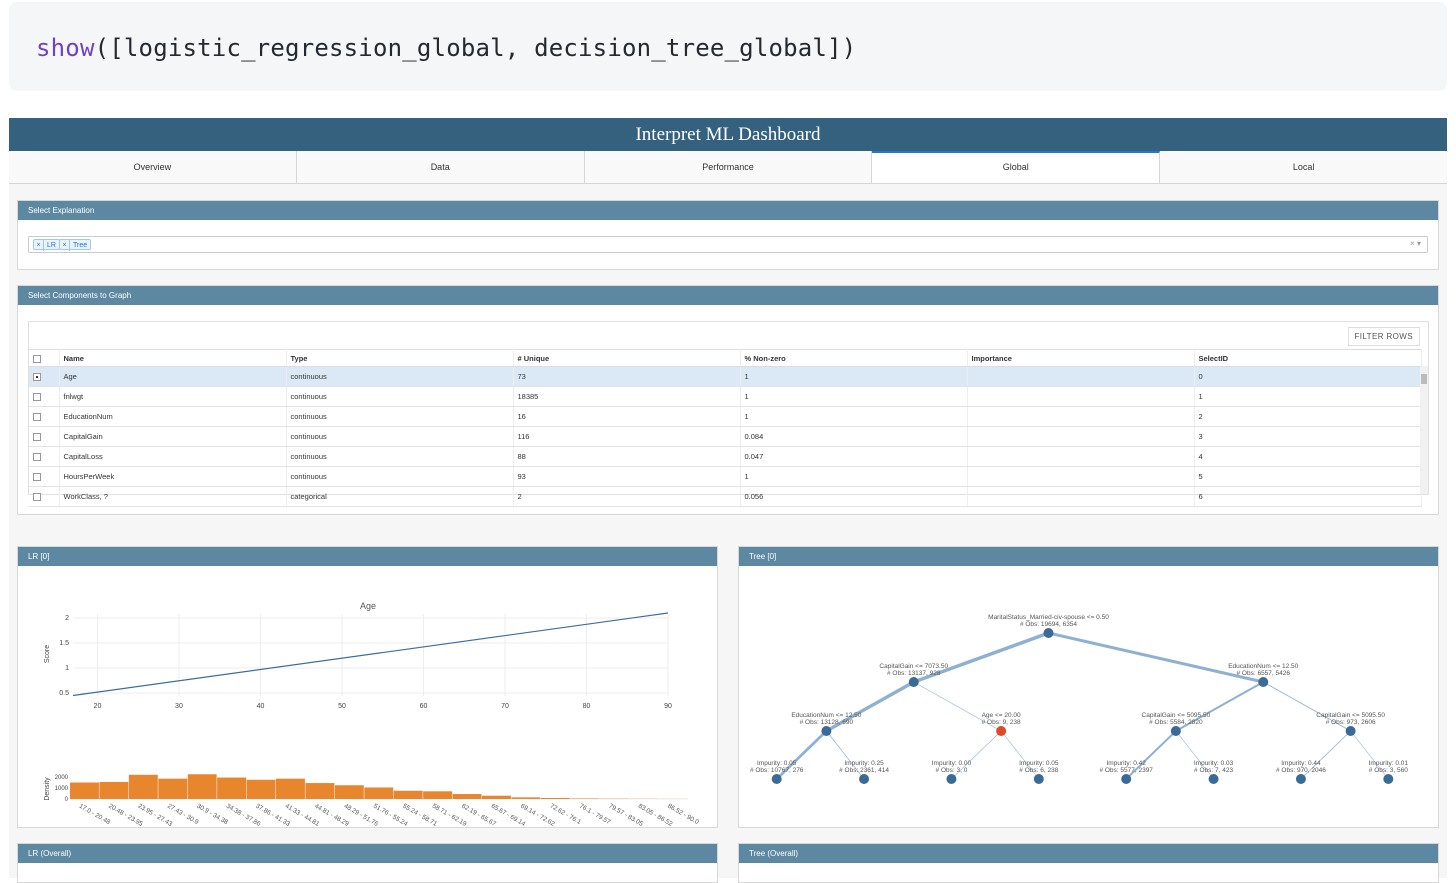 The width and height of the screenshot is (1456, 883). I want to click on cell-nonzero: 0.056, so click(853, 497).